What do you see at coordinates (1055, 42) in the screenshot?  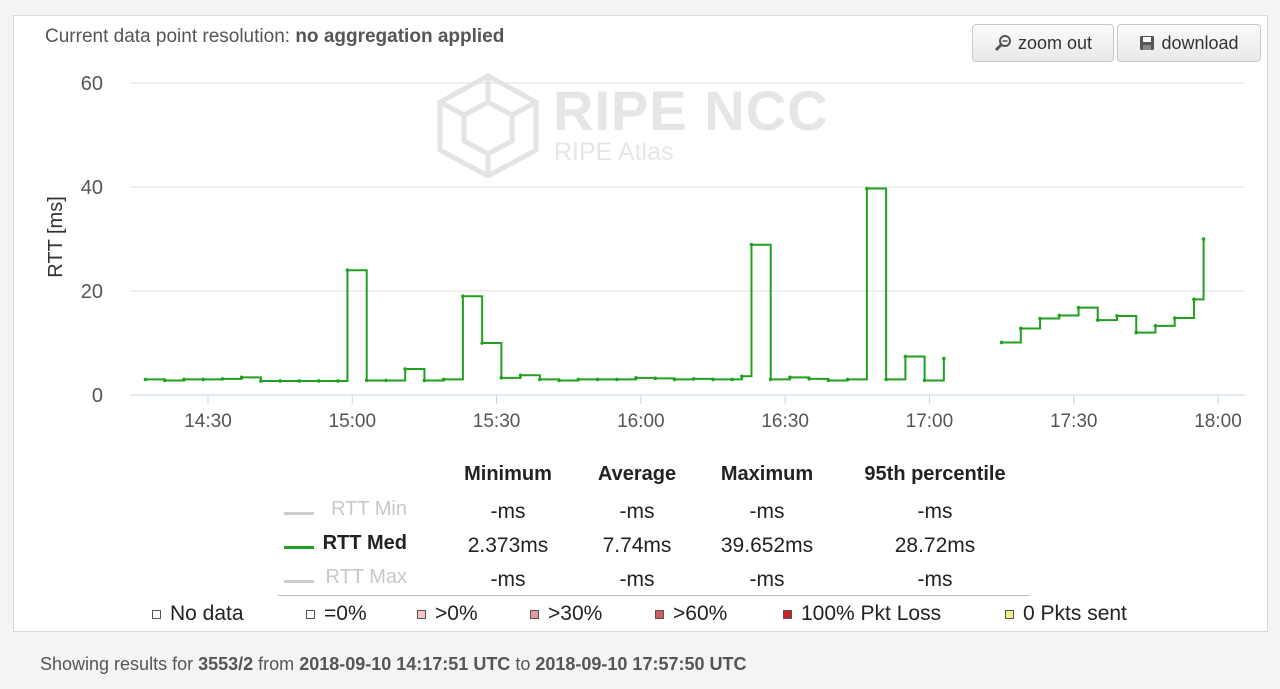 I see `zoom-out-label: zoom out` at bounding box center [1055, 42].